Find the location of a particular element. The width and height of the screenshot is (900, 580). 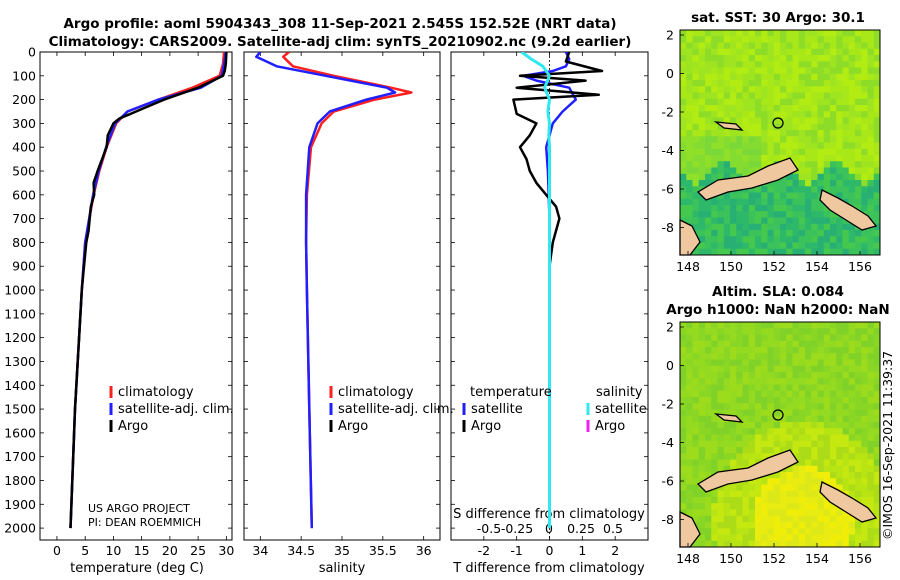

x-tick-label: 5 is located at coordinates (85, 550).